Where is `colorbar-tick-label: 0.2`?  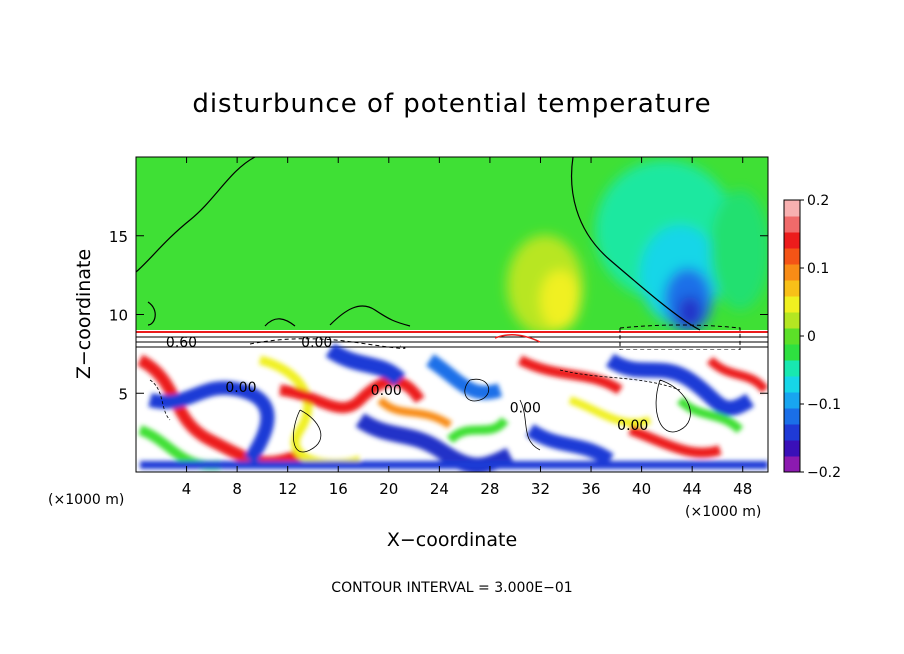 colorbar-tick-label: 0.2 is located at coordinates (818, 201).